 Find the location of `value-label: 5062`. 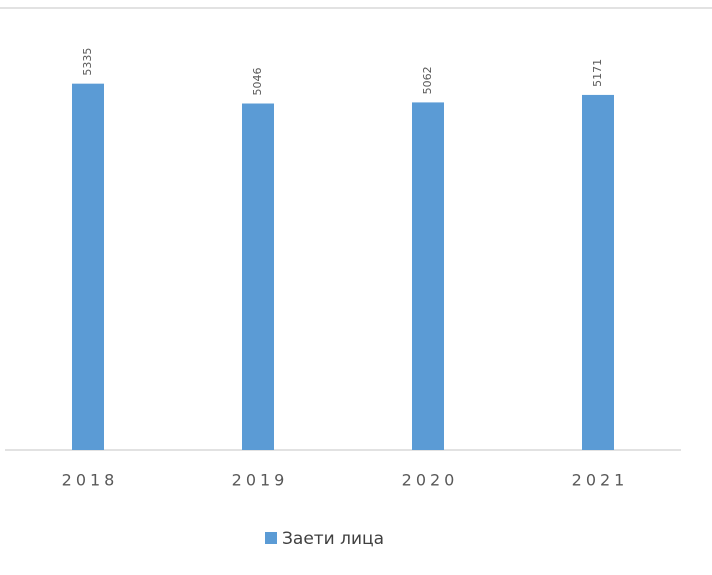

value-label: 5062 is located at coordinates (427, 80).